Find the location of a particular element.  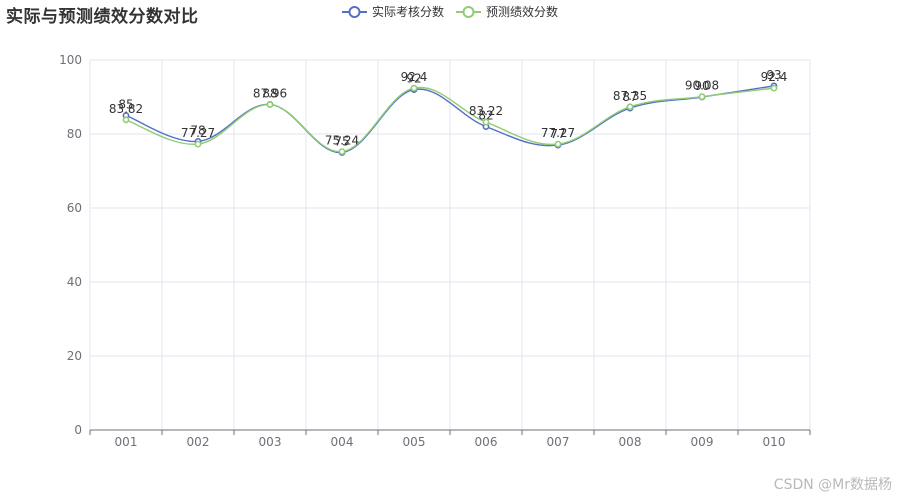

y-tick-label: 60 is located at coordinates (74, 208).